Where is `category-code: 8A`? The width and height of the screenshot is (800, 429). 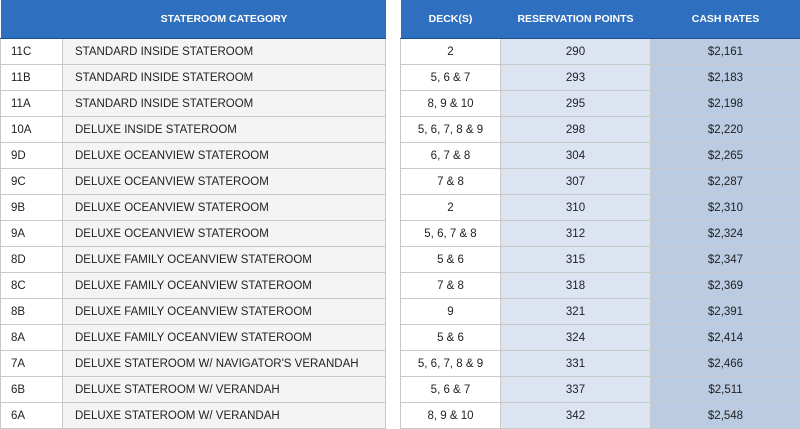 category-code: 8A is located at coordinates (31, 337).